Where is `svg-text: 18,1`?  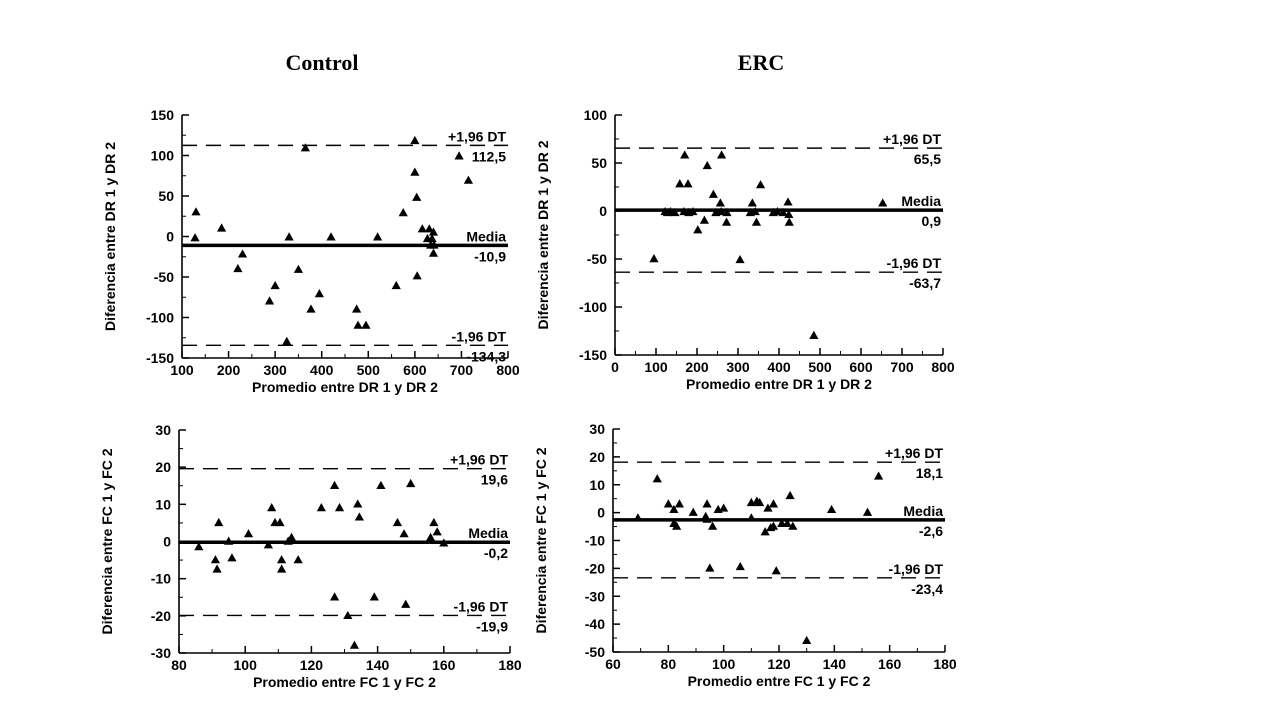 svg-text: 18,1 is located at coordinates (929, 473).